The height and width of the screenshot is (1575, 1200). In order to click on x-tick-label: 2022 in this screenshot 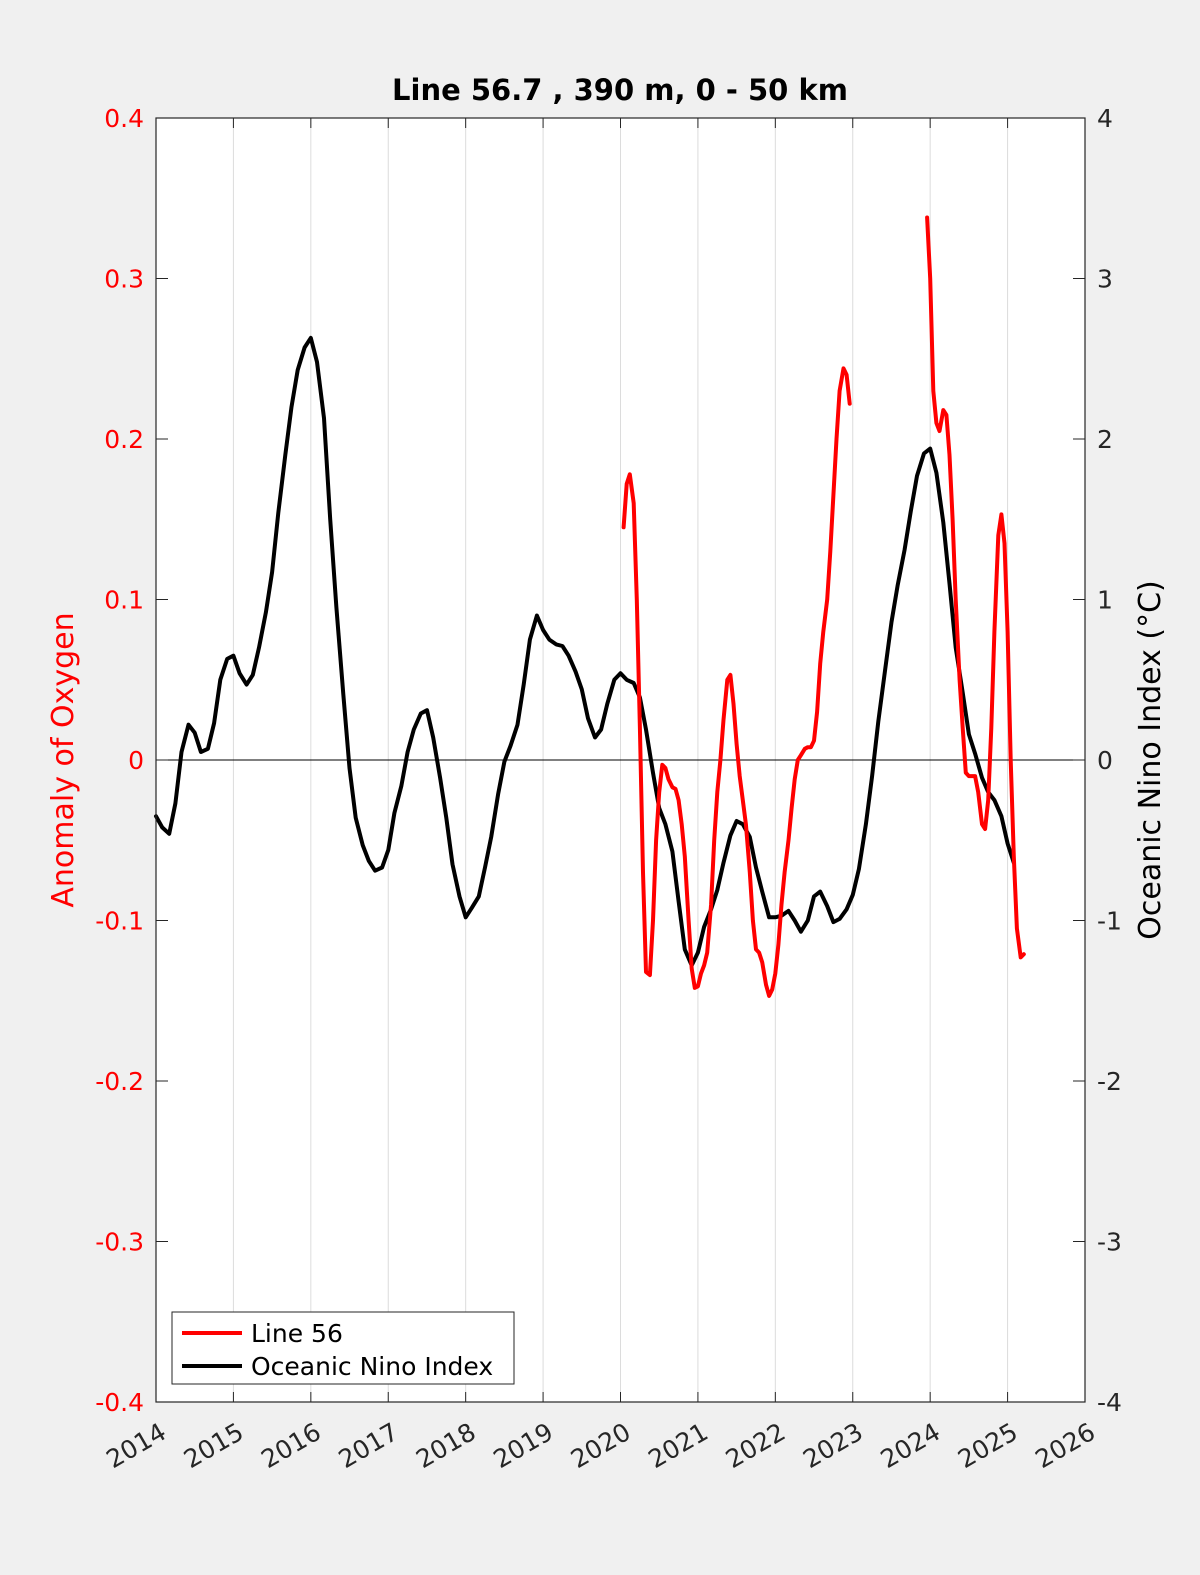, I will do `click(756, 1445)`.